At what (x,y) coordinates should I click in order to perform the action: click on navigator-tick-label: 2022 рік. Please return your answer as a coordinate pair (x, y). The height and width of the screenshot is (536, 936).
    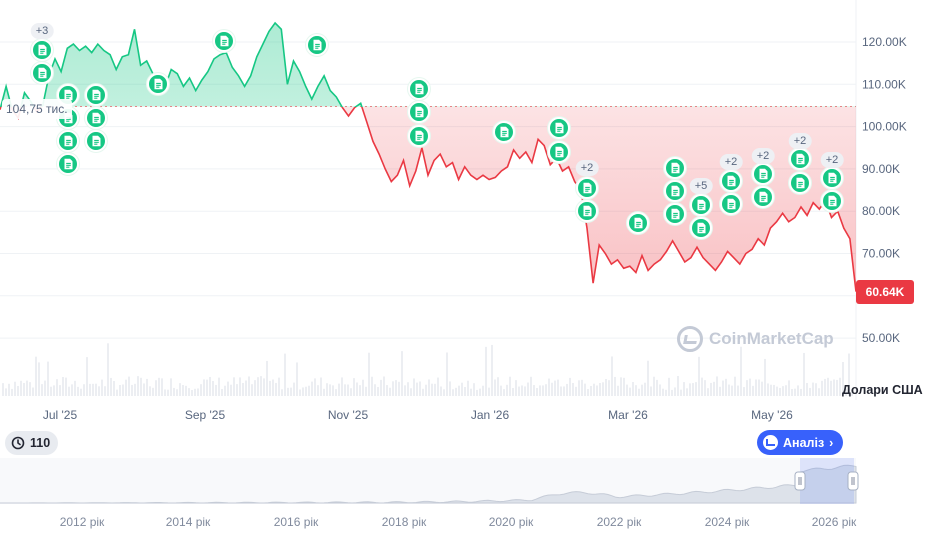
    Looking at the image, I should click on (619, 522).